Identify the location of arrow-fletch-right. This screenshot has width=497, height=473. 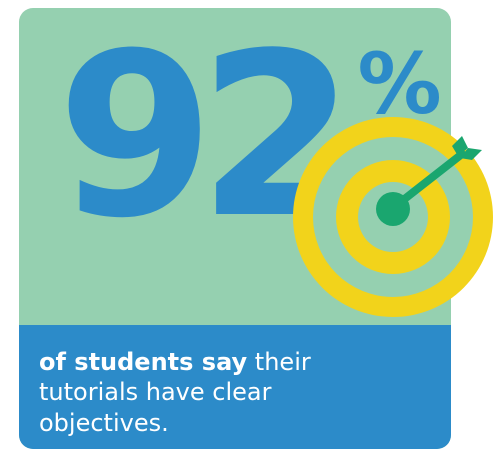
(471, 154).